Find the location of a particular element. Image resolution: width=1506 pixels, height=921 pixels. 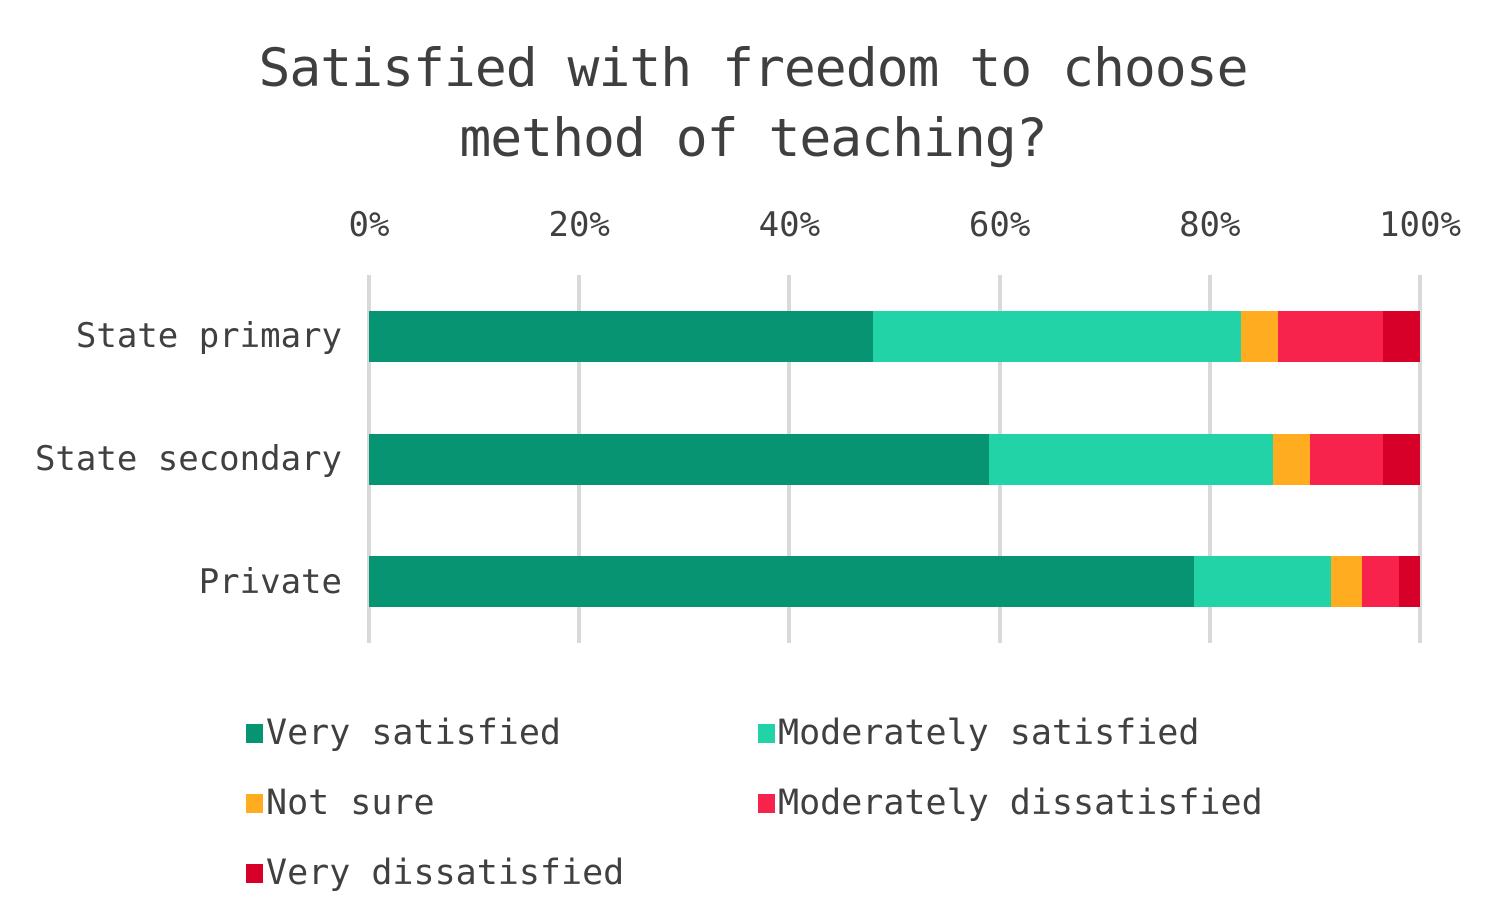

legend-label: Not sure is located at coordinates (350, 803).